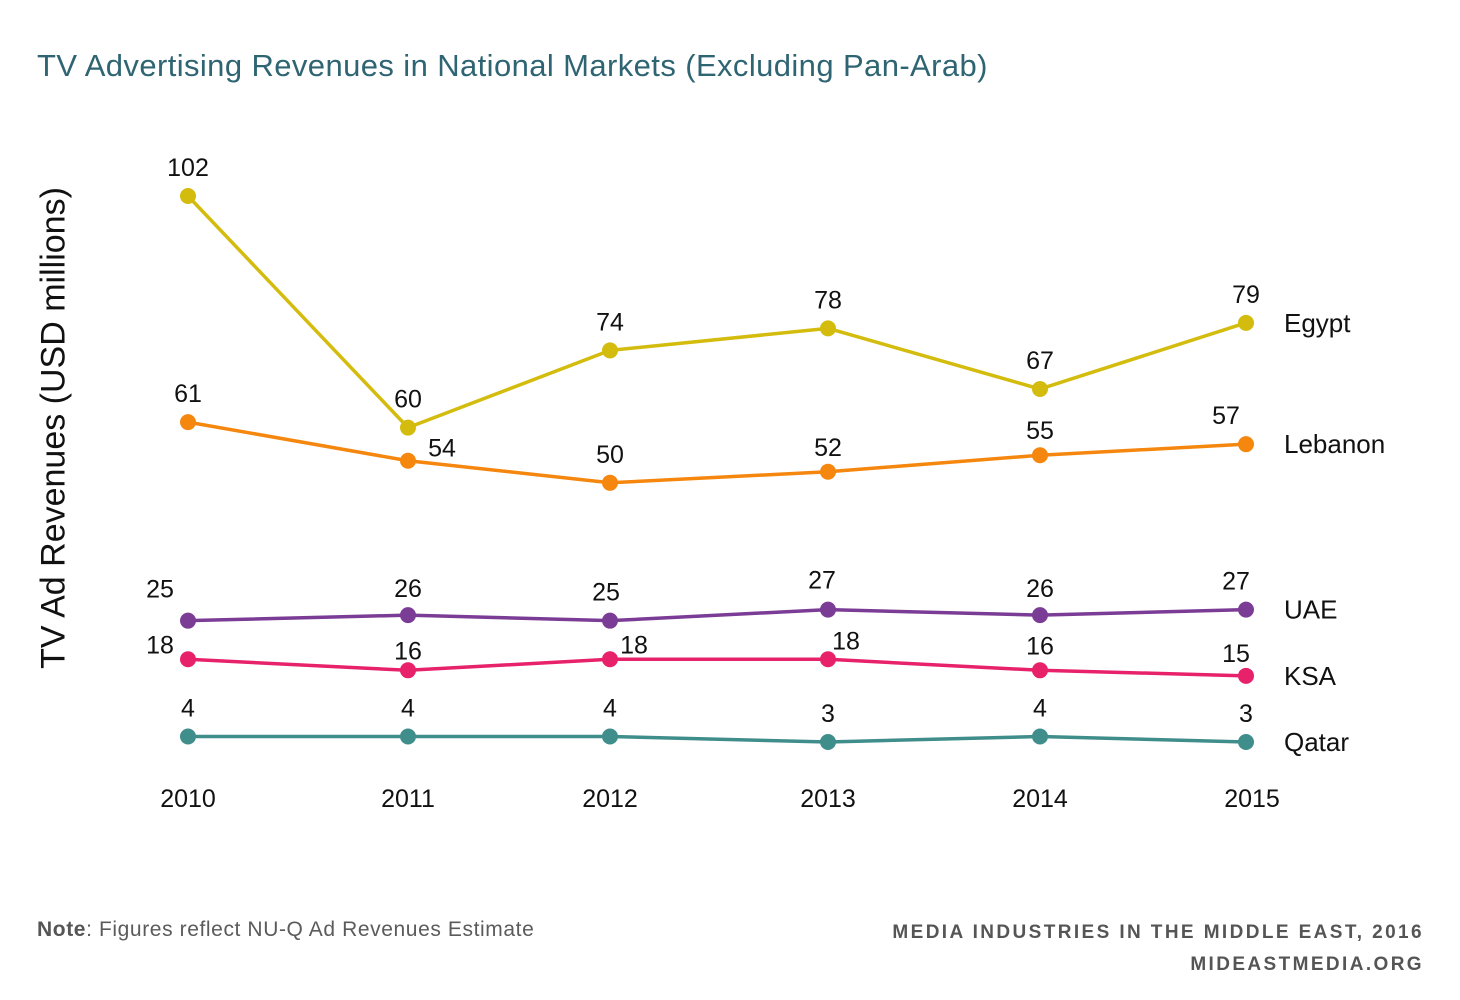 The width and height of the screenshot is (1460, 1000). I want to click on data-label-qatar-2012: 4, so click(610, 708).